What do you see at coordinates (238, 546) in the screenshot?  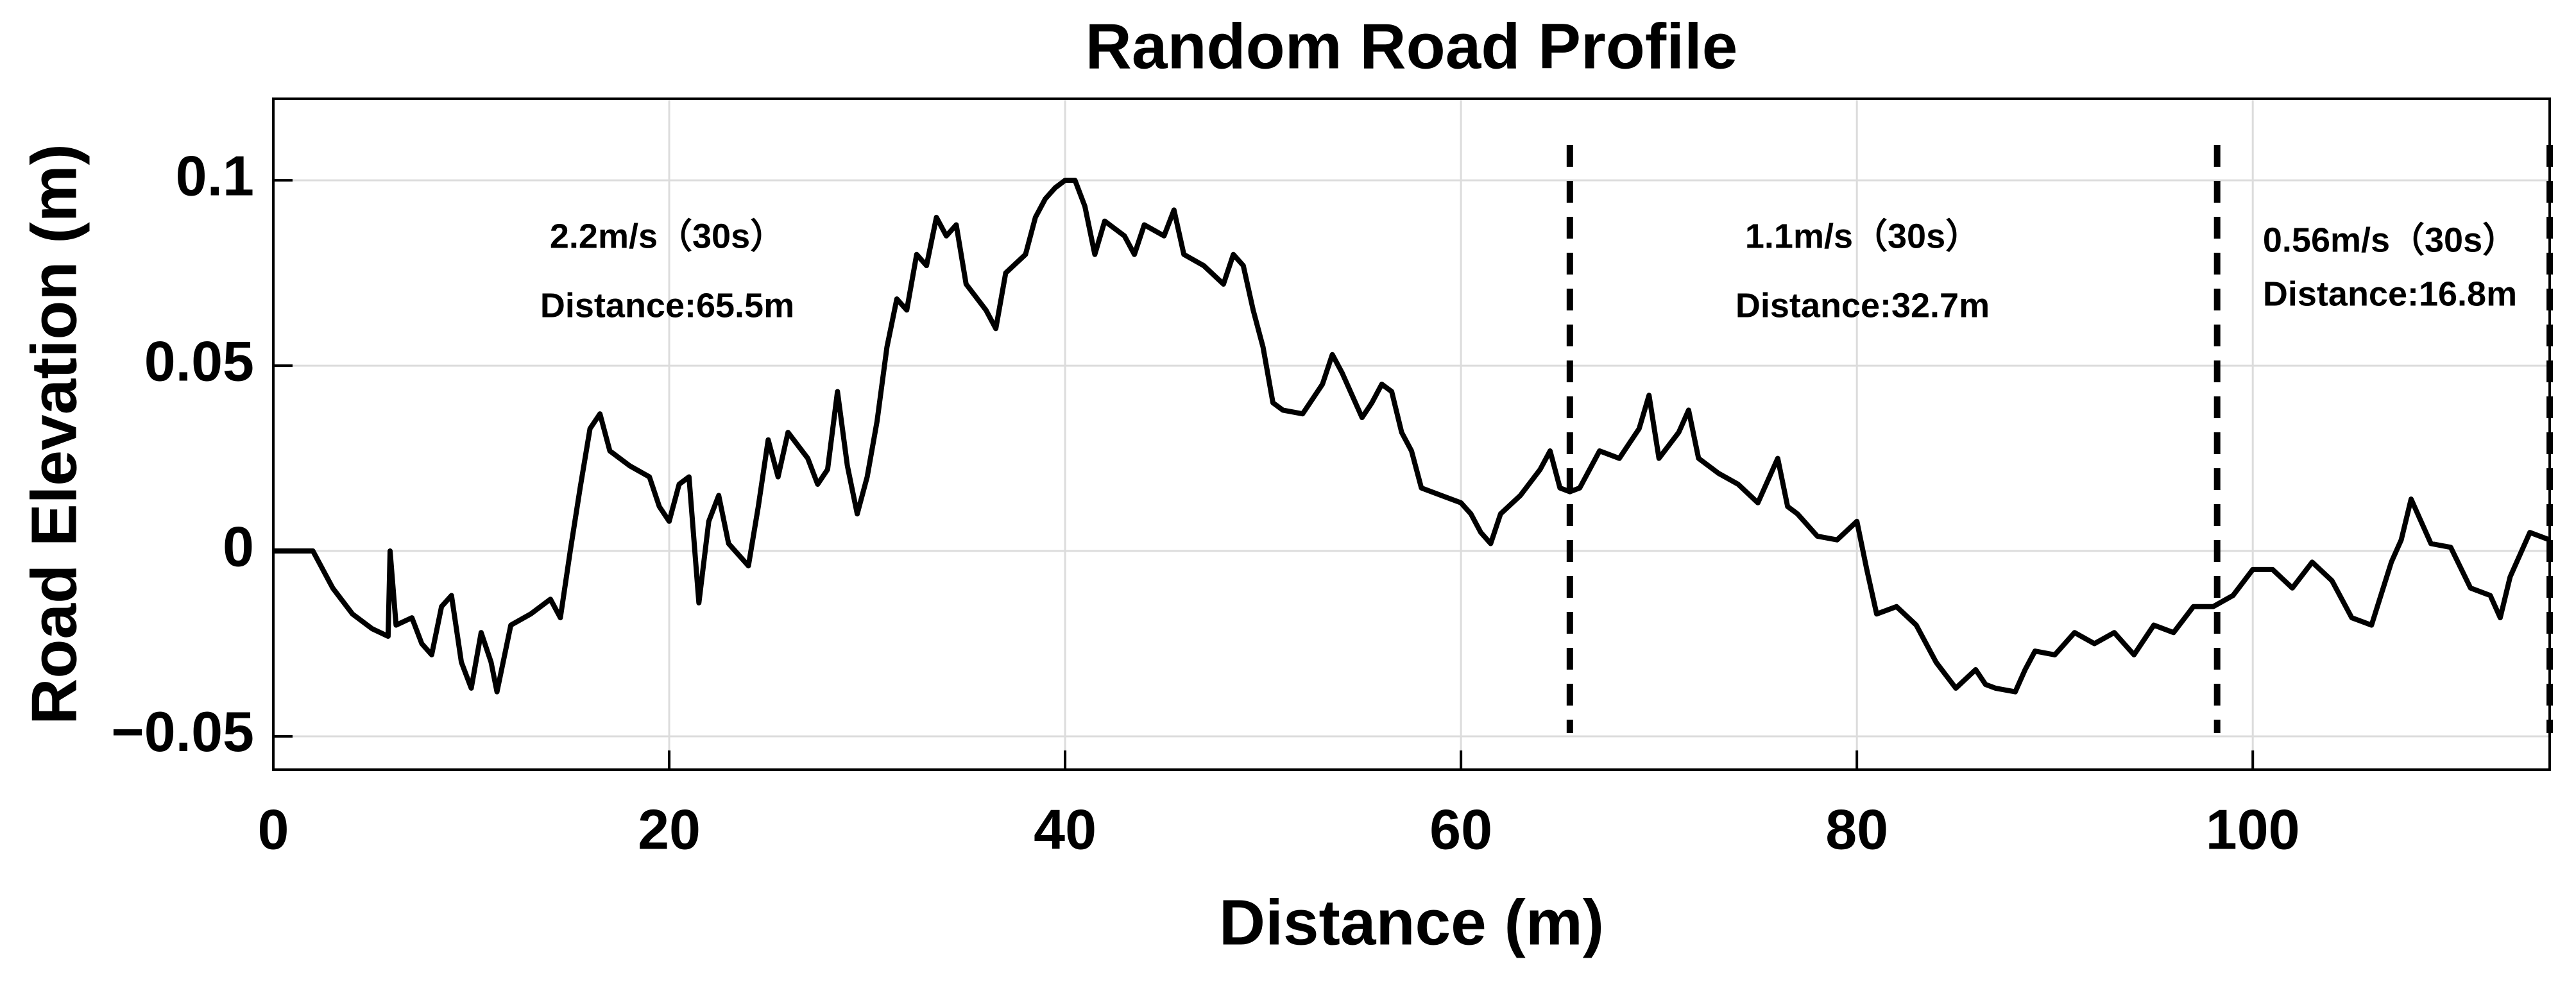 I see `y-tick-label: 0` at bounding box center [238, 546].